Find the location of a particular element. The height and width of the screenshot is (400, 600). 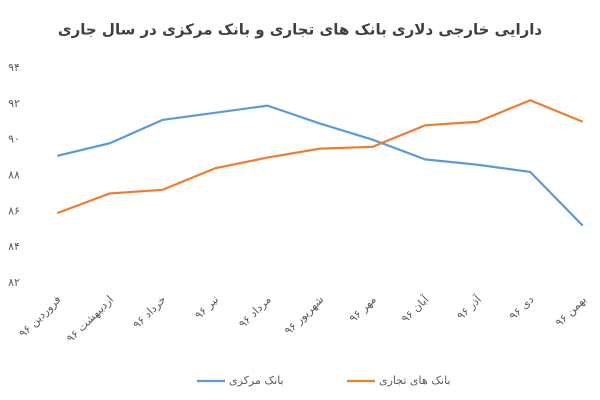

y-tick-label: ۸۴ is located at coordinates (14, 246).